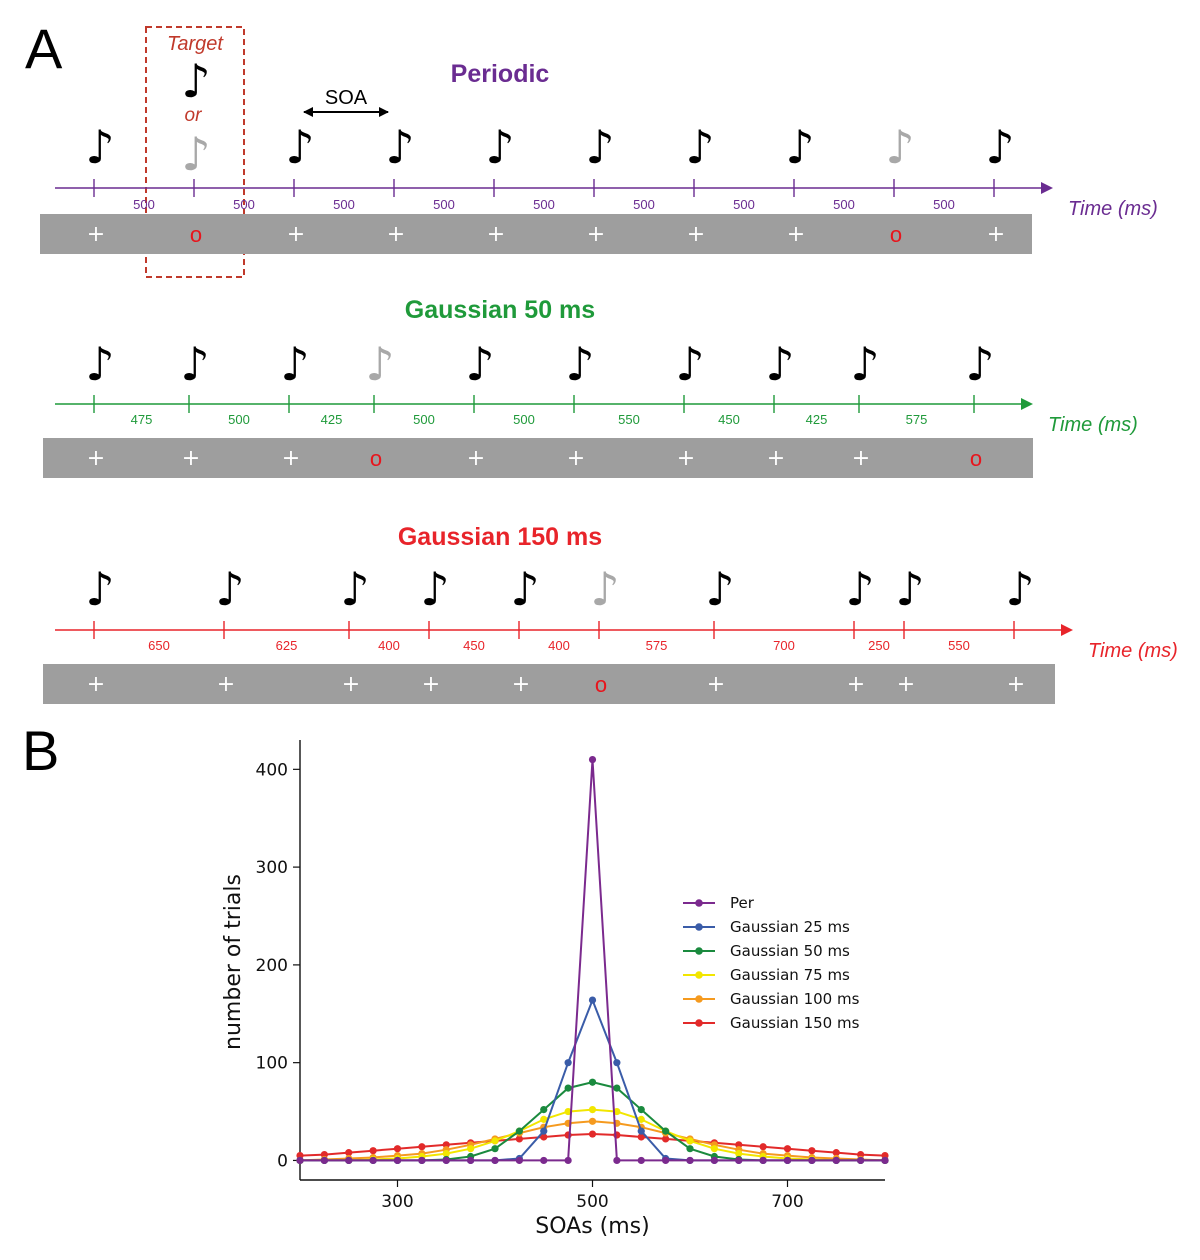  What do you see at coordinates (233, 962) in the screenshot?
I see `y-axis-title: number of trials` at bounding box center [233, 962].